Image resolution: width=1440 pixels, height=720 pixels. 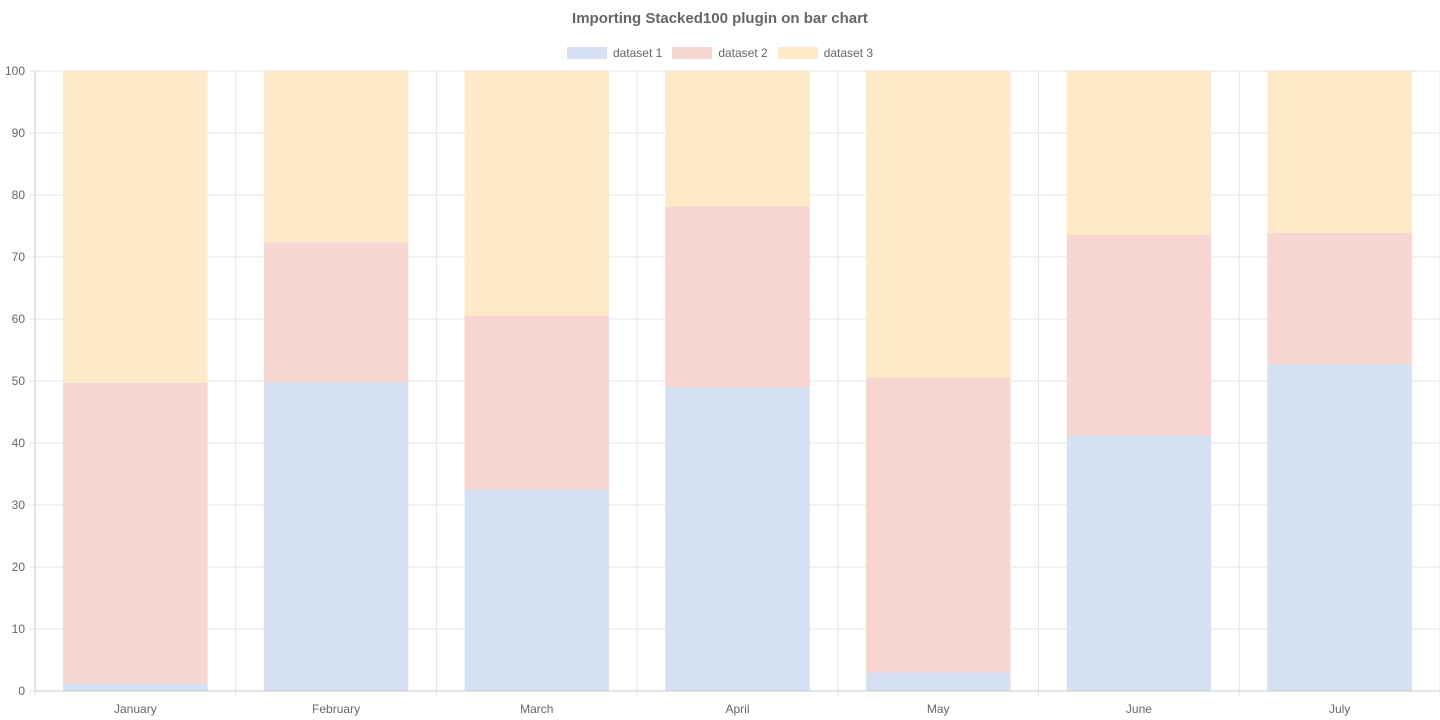 I want to click on y-tick-label: 40, so click(x=19, y=443).